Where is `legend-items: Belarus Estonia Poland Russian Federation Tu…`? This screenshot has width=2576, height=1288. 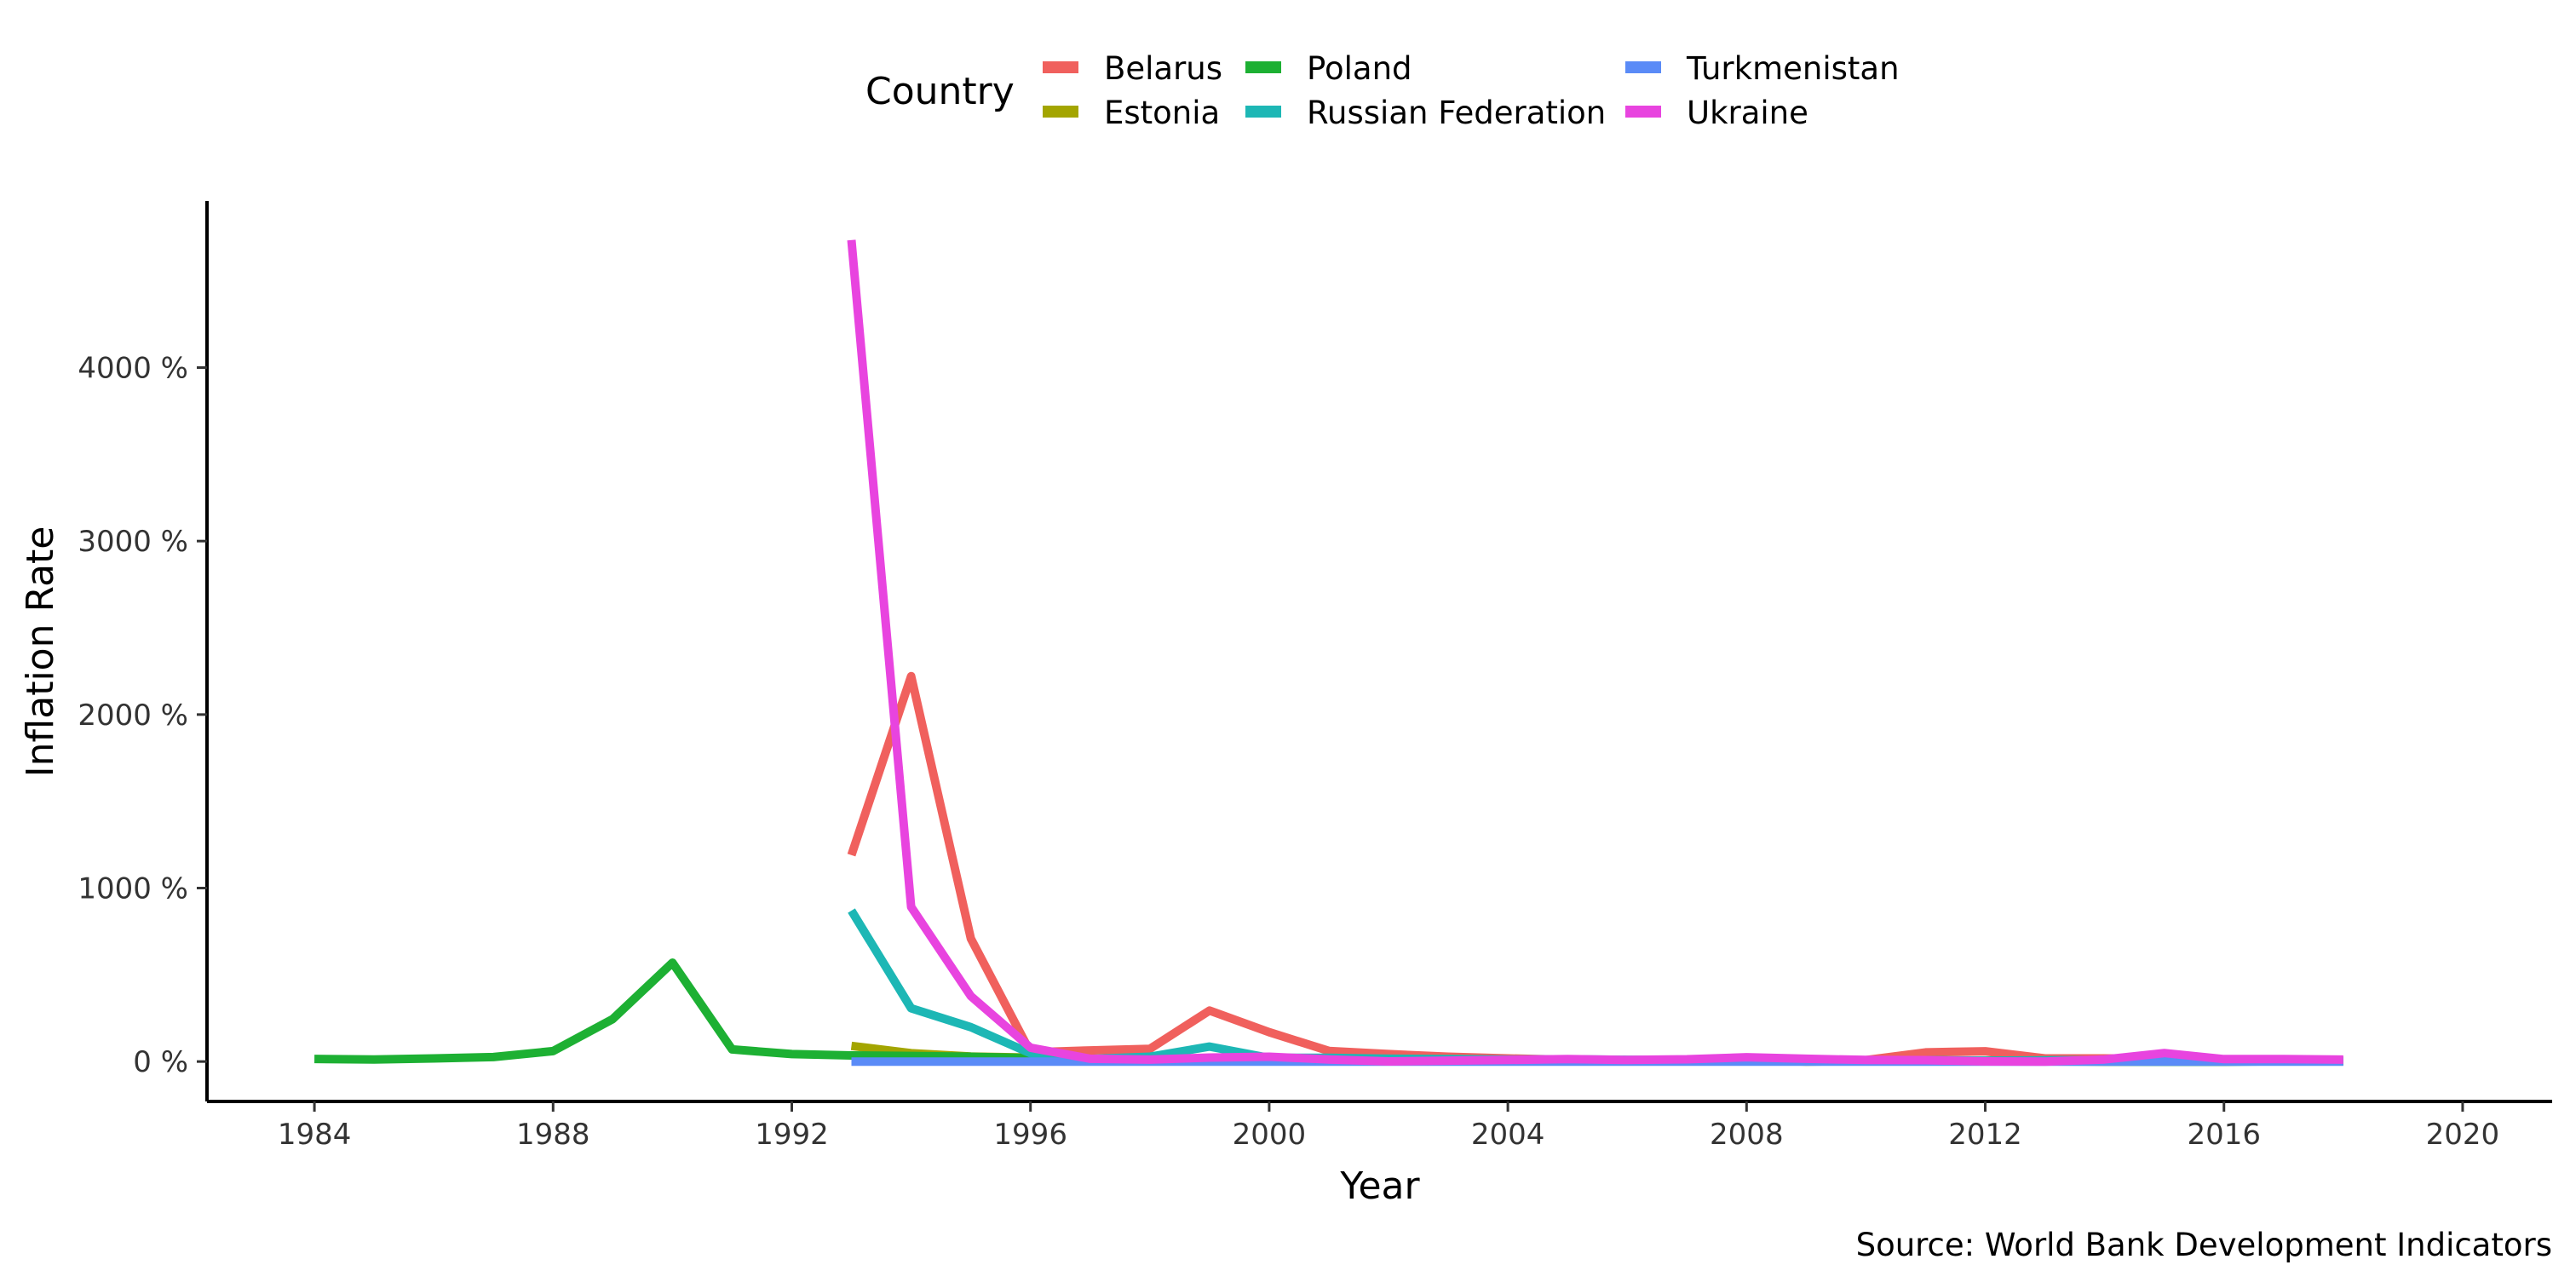 legend-items: Belarus Estonia Poland Russian Federation Tu… is located at coordinates (1472, 91).